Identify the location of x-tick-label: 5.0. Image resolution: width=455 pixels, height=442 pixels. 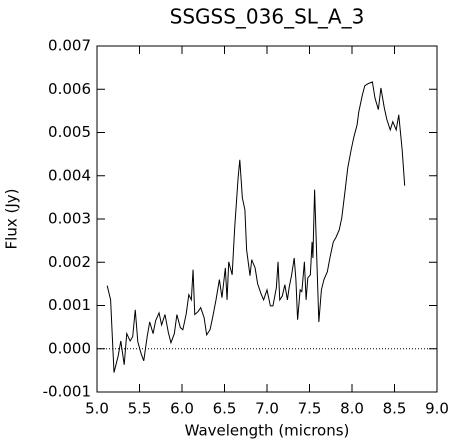
(97, 409).